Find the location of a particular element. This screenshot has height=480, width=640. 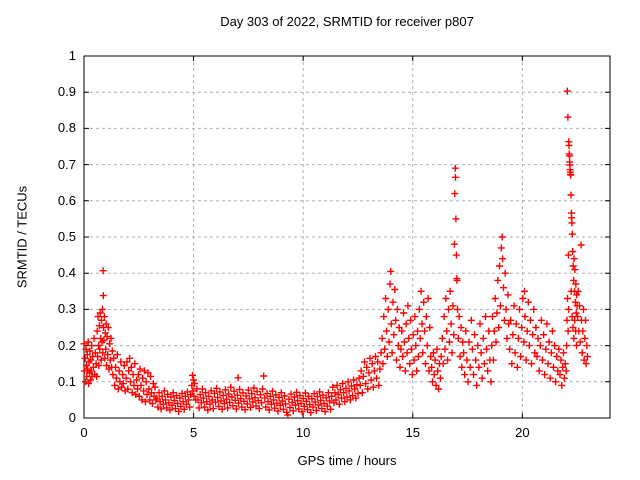

y-tick-label: 0.6 is located at coordinates (66, 200).